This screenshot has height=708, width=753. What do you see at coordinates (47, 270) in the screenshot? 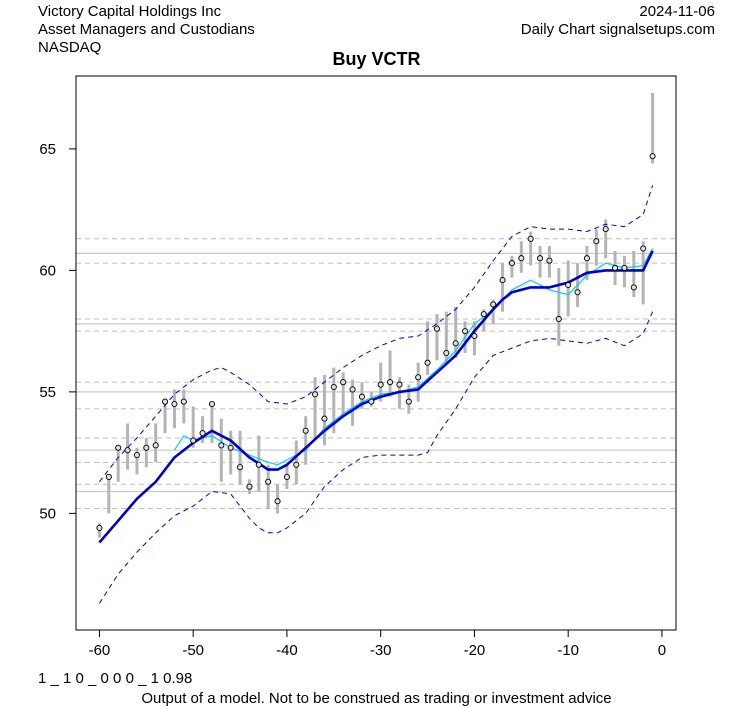
I see `y-tick-label: 60` at bounding box center [47, 270].